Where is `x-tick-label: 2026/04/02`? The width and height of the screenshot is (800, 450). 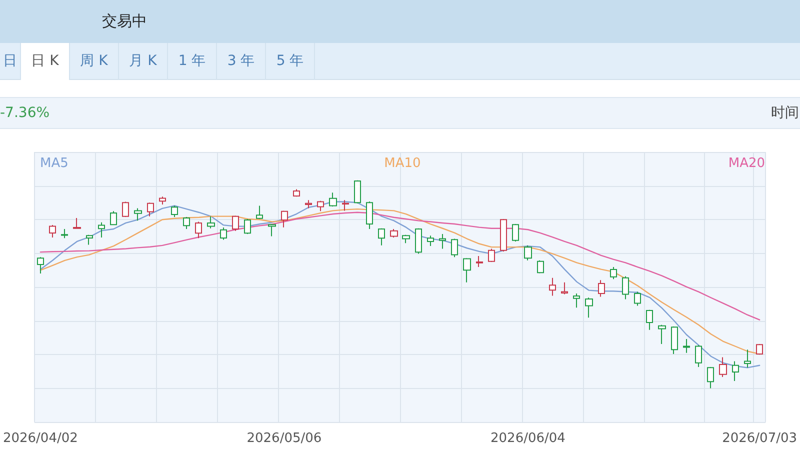
x-tick-label: 2026/04/02 is located at coordinates (40, 438).